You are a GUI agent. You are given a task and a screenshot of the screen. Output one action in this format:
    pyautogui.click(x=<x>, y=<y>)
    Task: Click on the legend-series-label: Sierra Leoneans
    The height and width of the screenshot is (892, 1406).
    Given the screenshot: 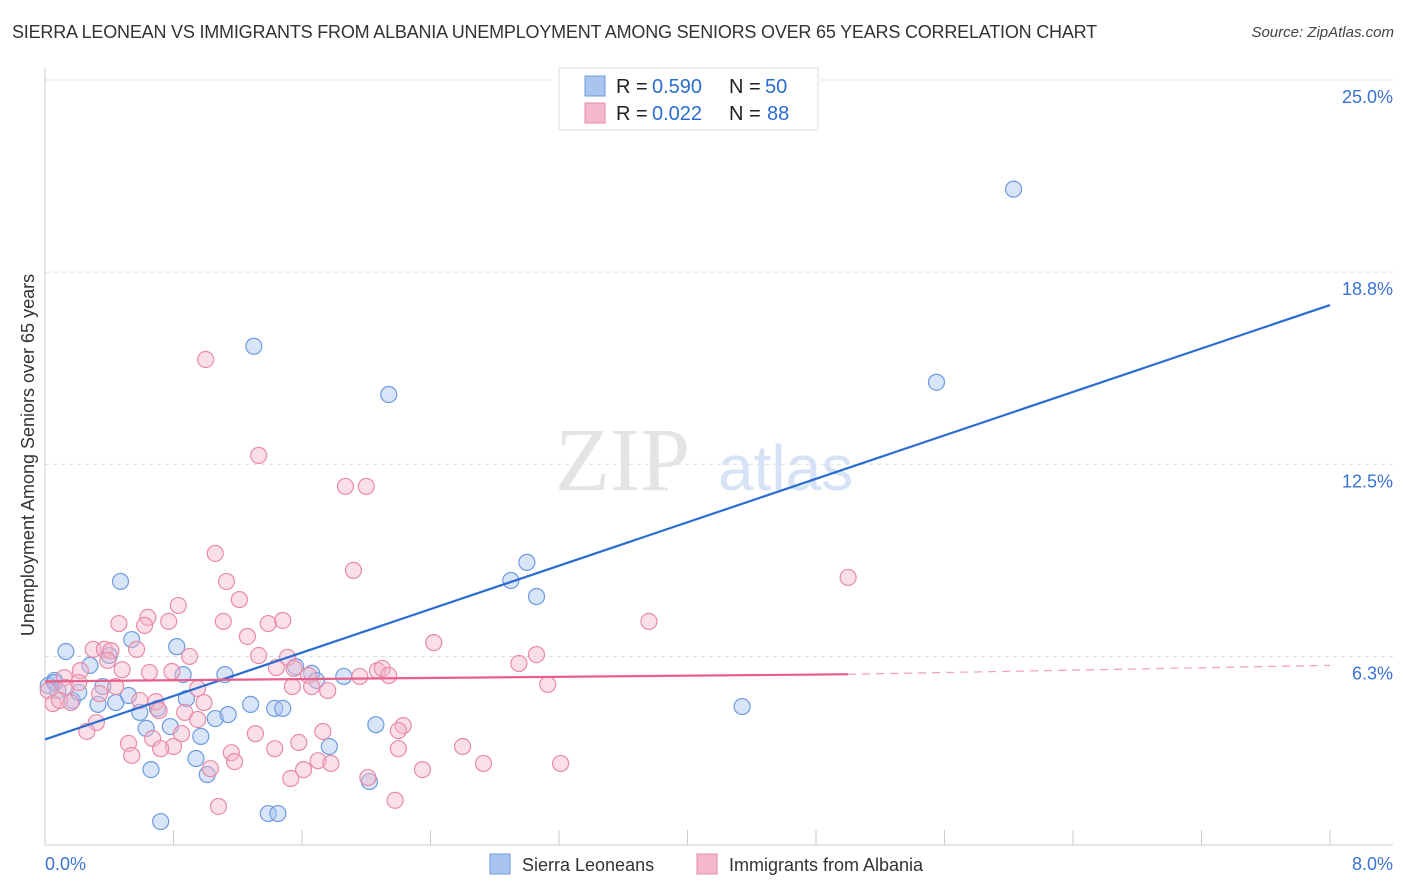 What is the action you would take?
    pyautogui.click(x=588, y=865)
    